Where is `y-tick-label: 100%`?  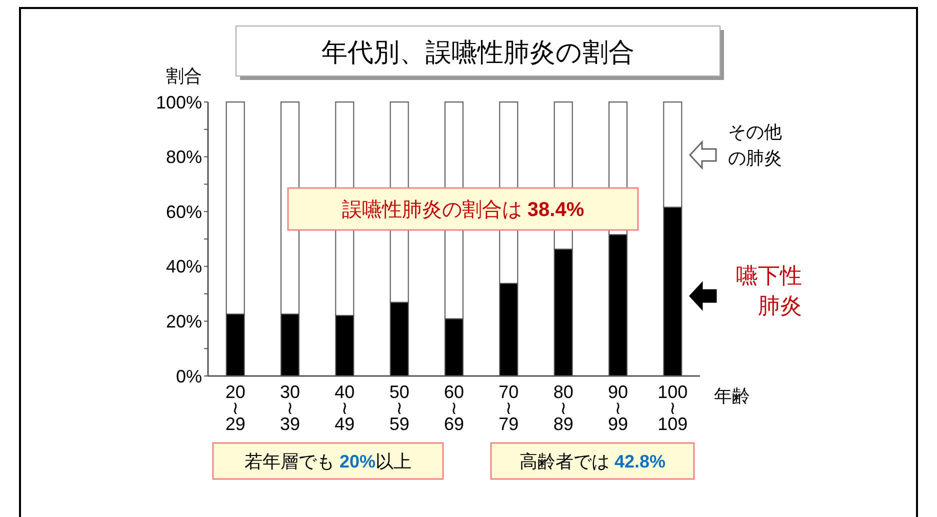 y-tick-label: 100% is located at coordinates (179, 102).